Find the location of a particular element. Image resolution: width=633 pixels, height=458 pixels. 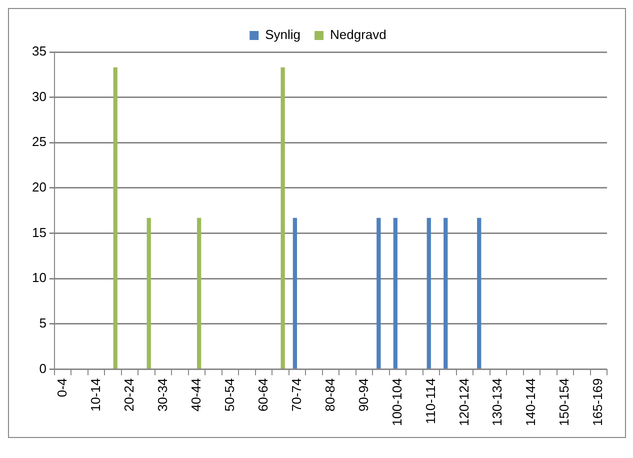

x-tick-label: 10-14 is located at coordinates (95, 395).